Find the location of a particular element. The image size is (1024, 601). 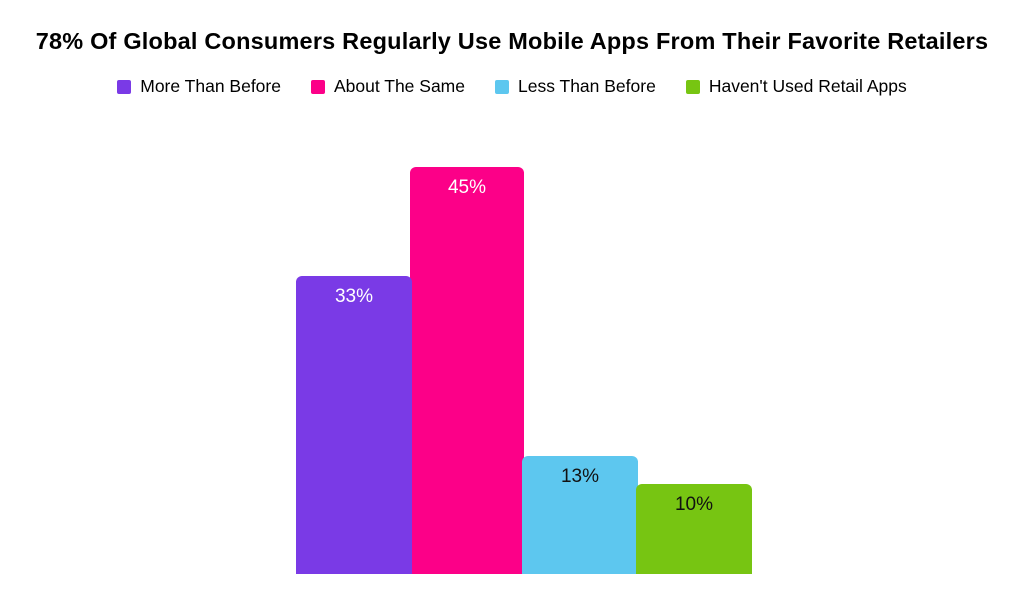

bar-value-label-about-the-same: 45% is located at coordinates (467, 187).